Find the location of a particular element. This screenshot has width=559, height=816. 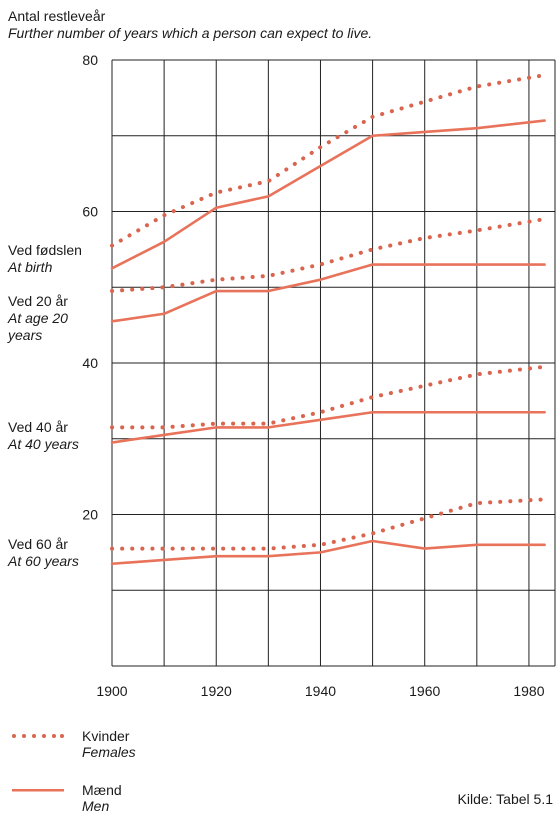

x-tick-label: 1960 is located at coordinates (424, 691).